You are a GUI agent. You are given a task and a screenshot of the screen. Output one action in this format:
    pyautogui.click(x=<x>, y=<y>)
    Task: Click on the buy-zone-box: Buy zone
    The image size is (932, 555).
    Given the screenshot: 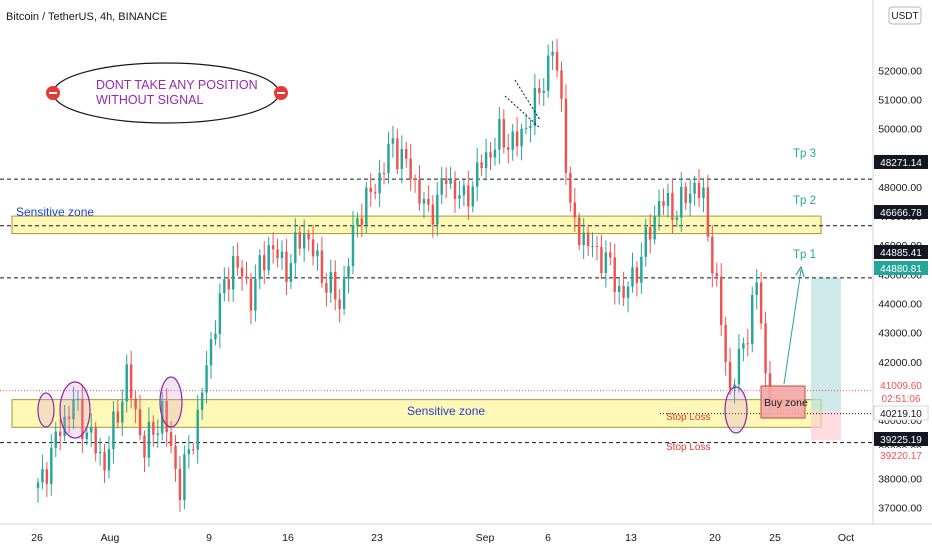 What is the action you would take?
    pyautogui.click(x=784, y=402)
    